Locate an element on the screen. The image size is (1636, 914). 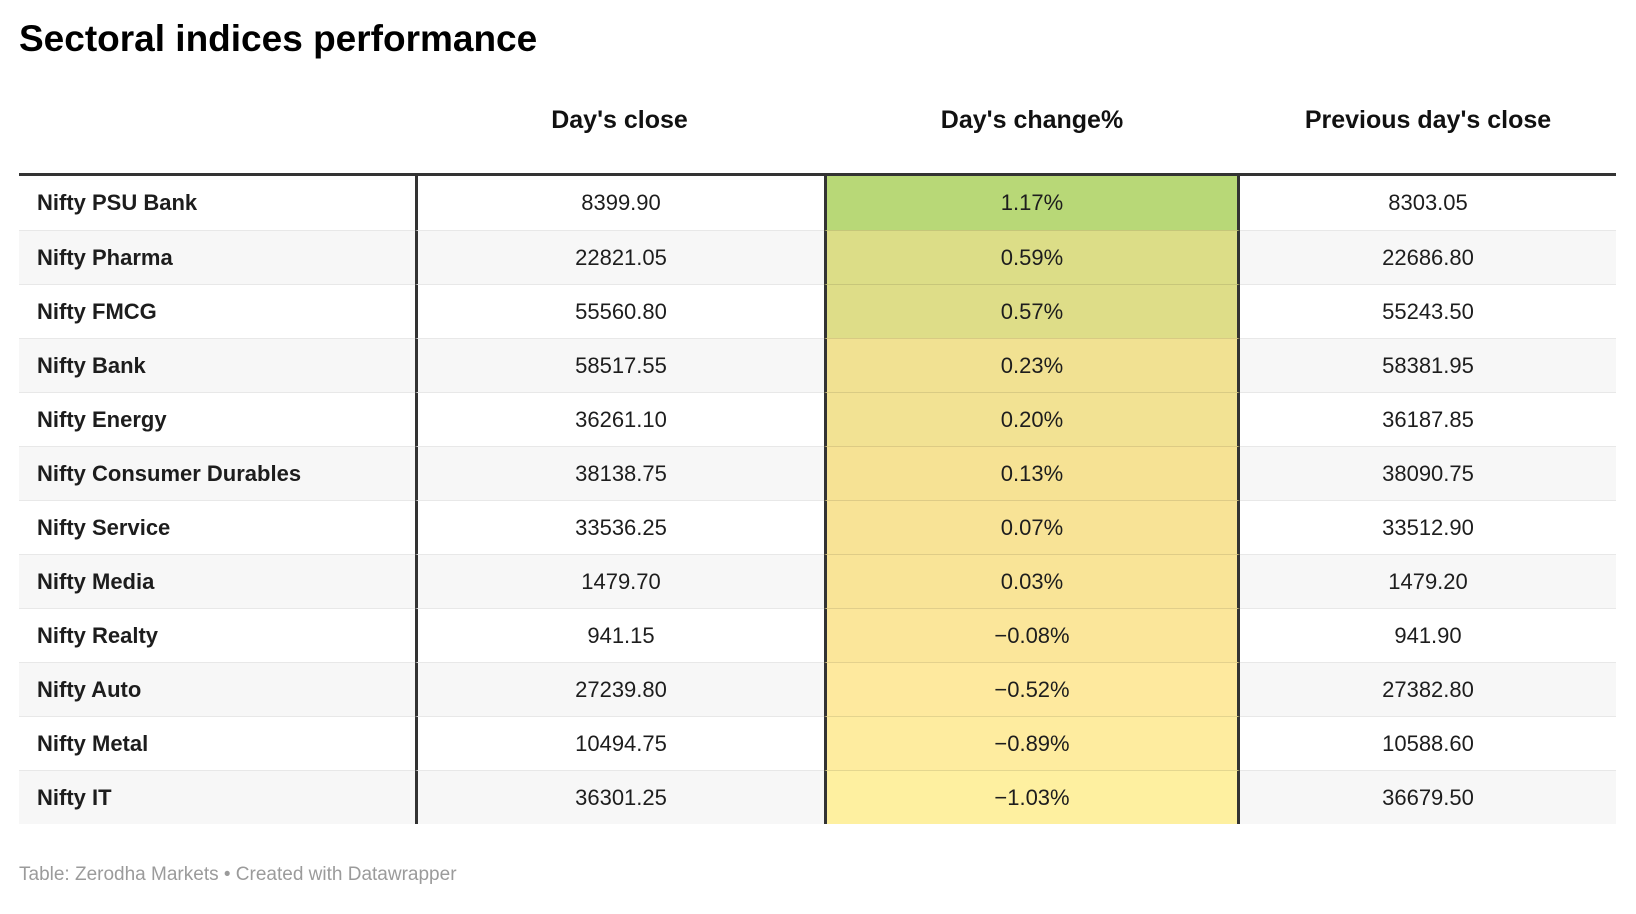
row-label: Nifty Pharma is located at coordinates (217, 257).